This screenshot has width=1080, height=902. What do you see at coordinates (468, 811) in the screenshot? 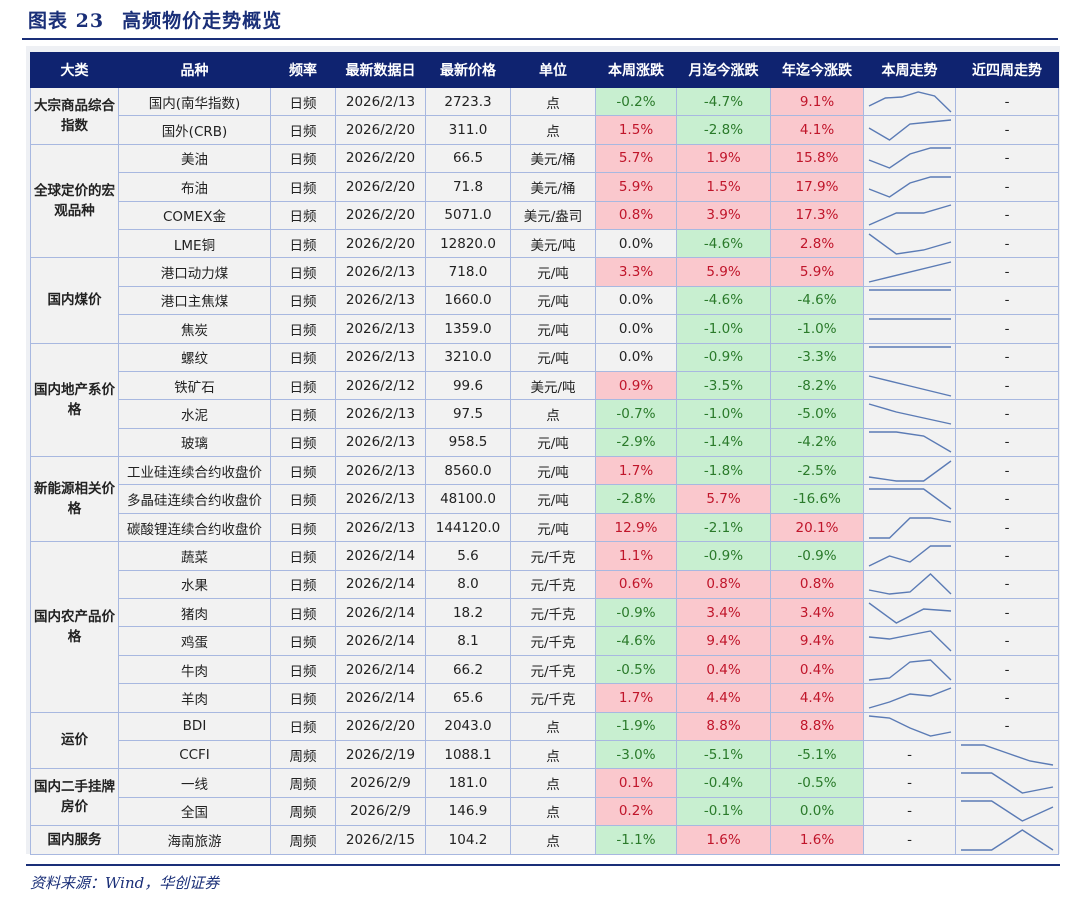
I see `price-cell: 146.9` at bounding box center [468, 811].